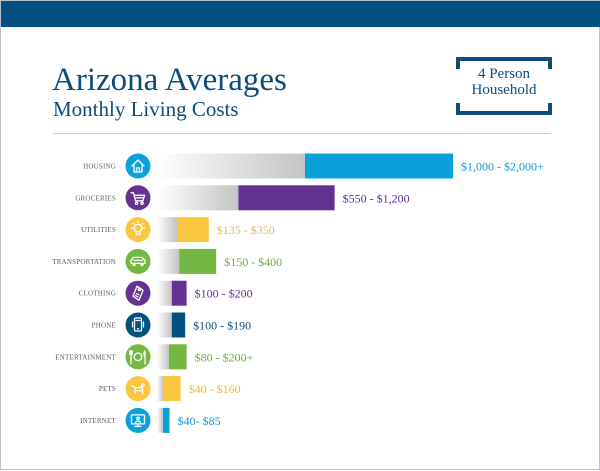 The width and height of the screenshot is (600, 471). Describe the element at coordinates (224, 357) in the screenshot. I see `range-value-label: $80 - $200+` at that location.